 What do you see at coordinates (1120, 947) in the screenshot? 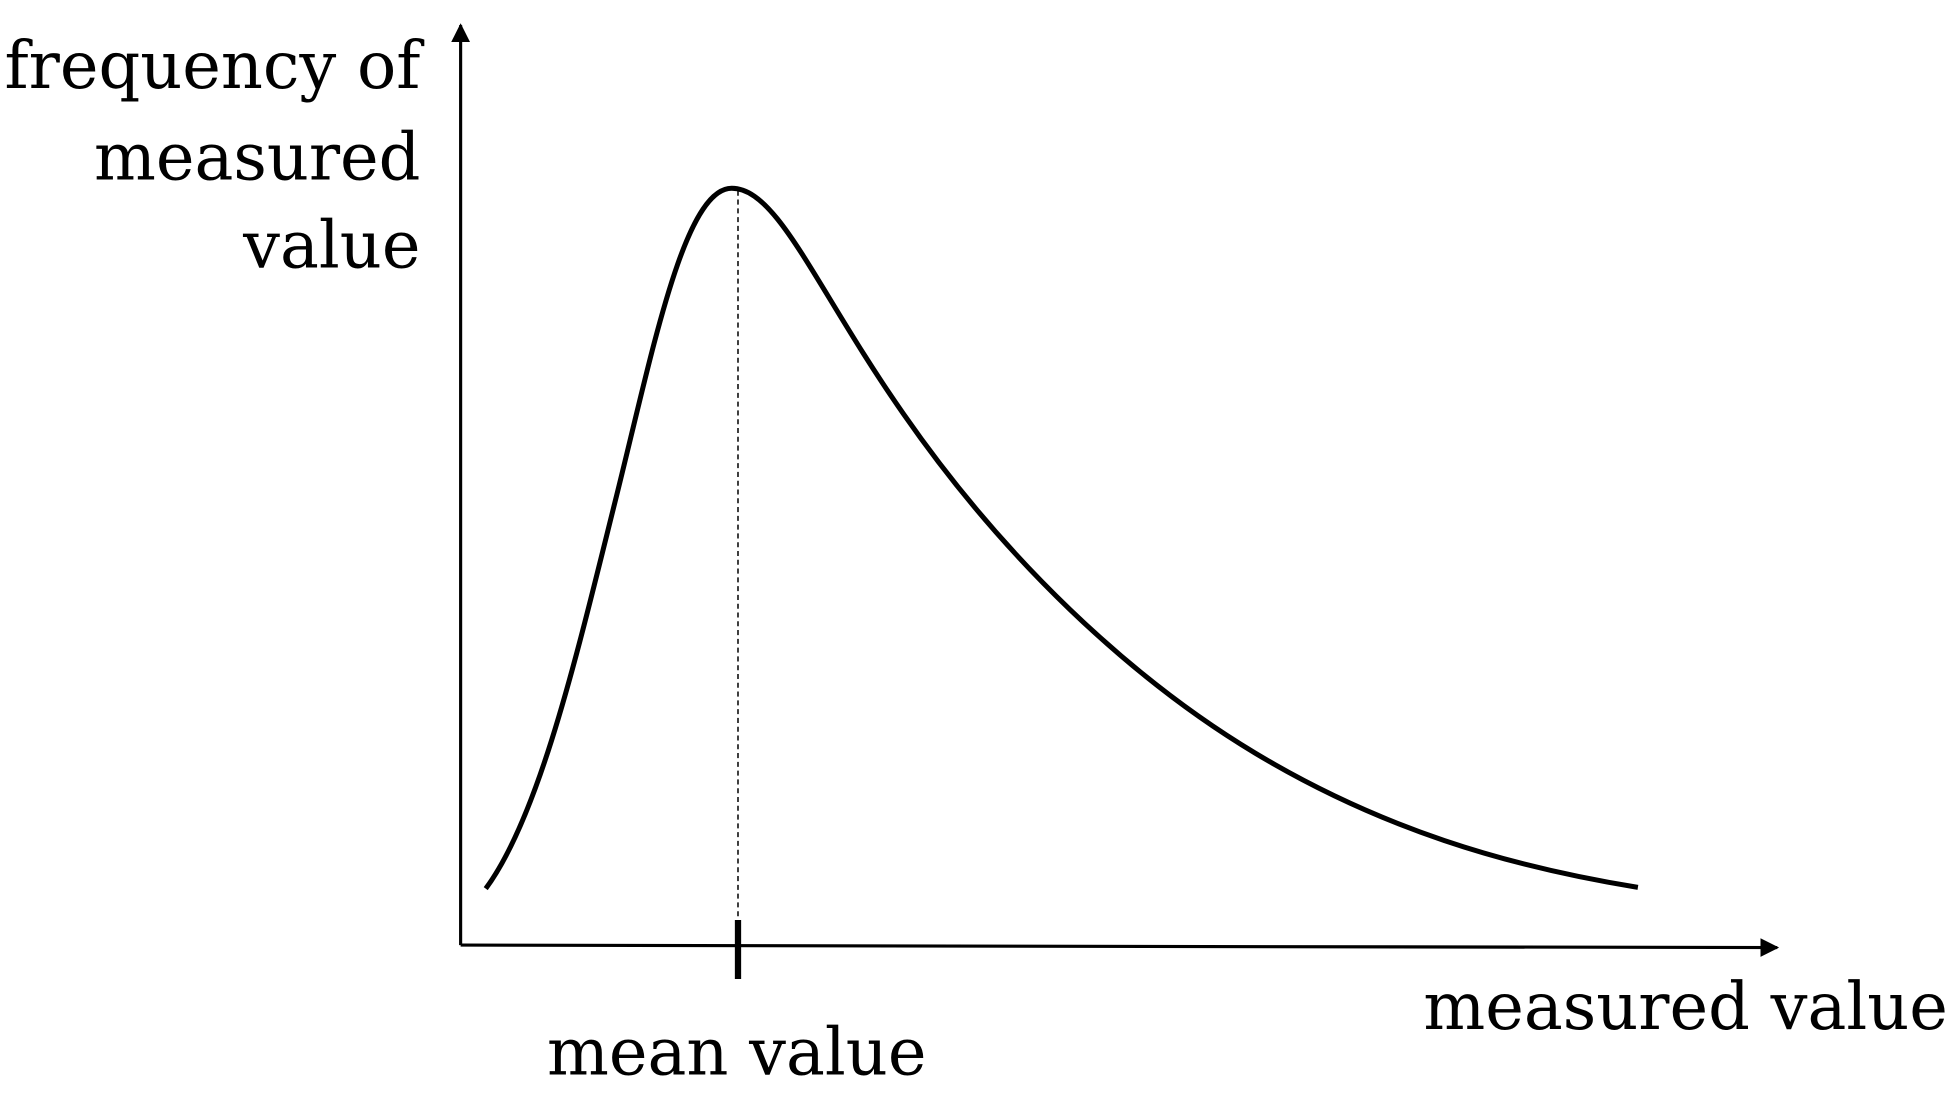
I see `x-axis` at bounding box center [1120, 947].